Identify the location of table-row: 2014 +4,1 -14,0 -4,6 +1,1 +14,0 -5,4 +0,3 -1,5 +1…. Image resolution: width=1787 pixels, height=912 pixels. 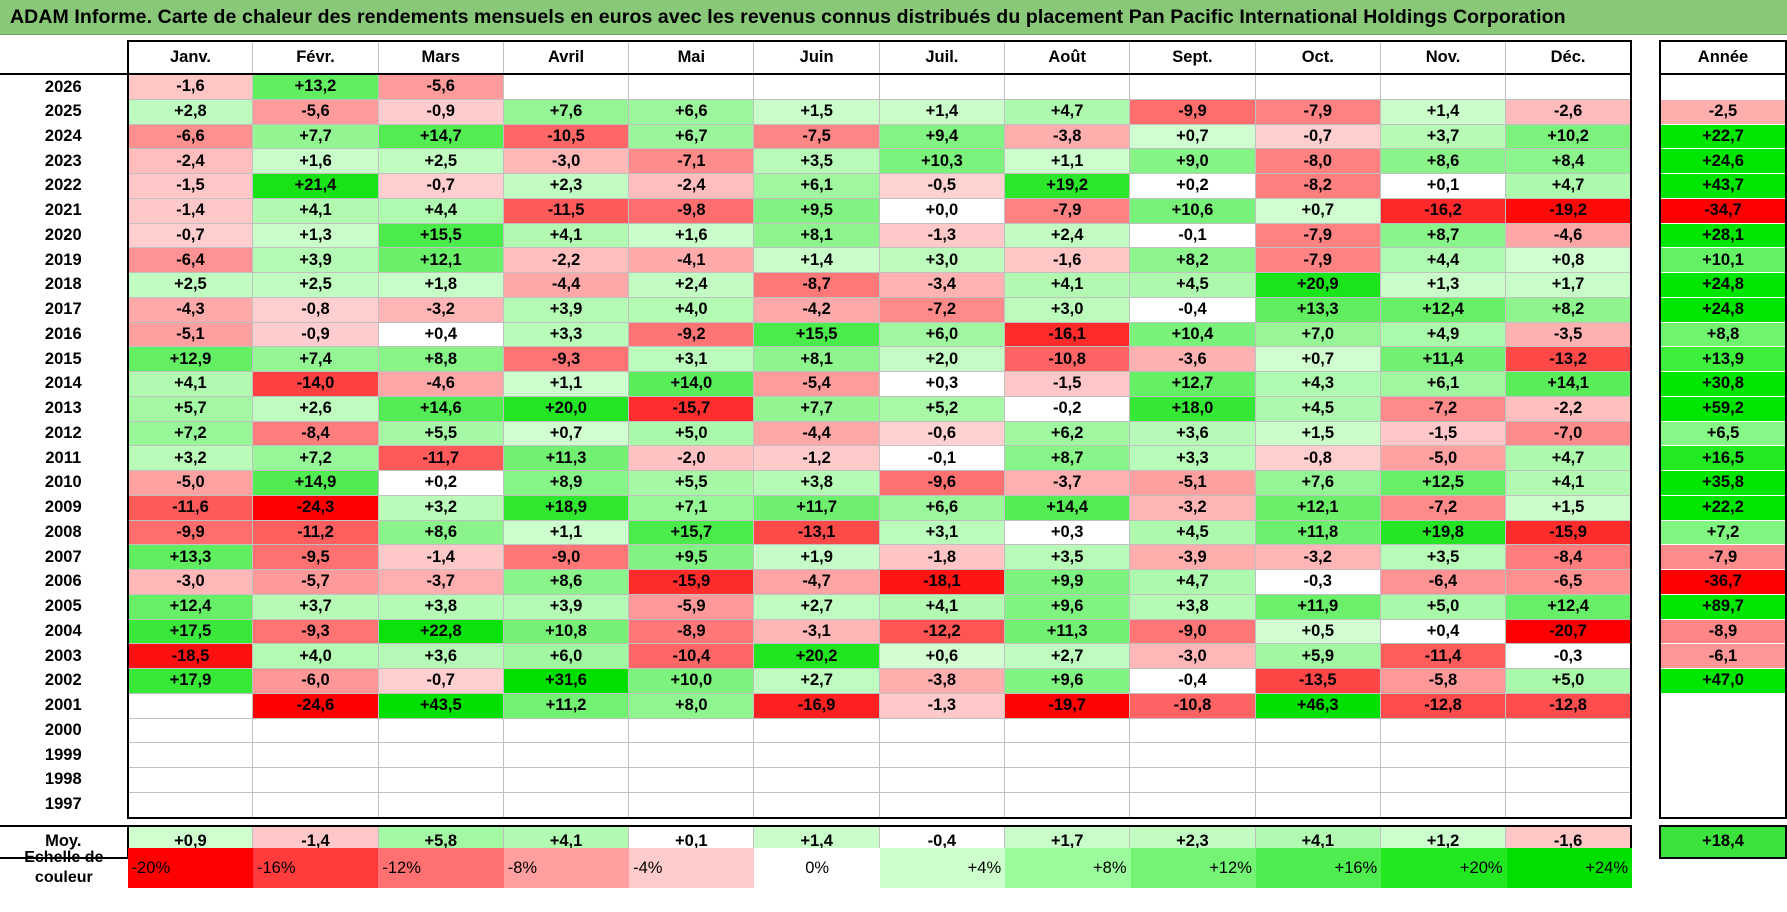
(816, 384).